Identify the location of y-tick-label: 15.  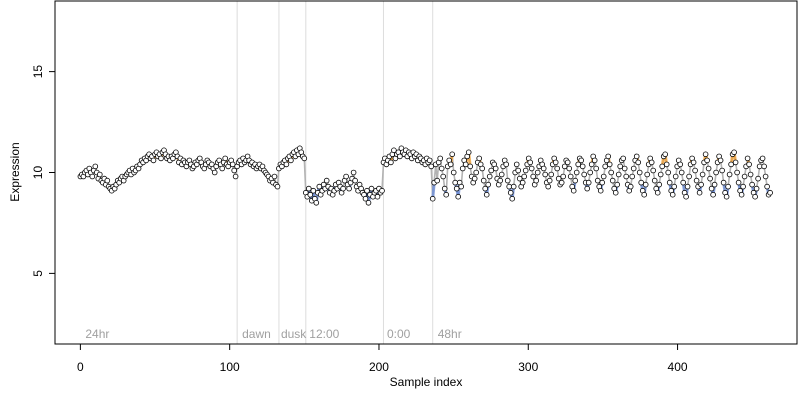
(38, 72).